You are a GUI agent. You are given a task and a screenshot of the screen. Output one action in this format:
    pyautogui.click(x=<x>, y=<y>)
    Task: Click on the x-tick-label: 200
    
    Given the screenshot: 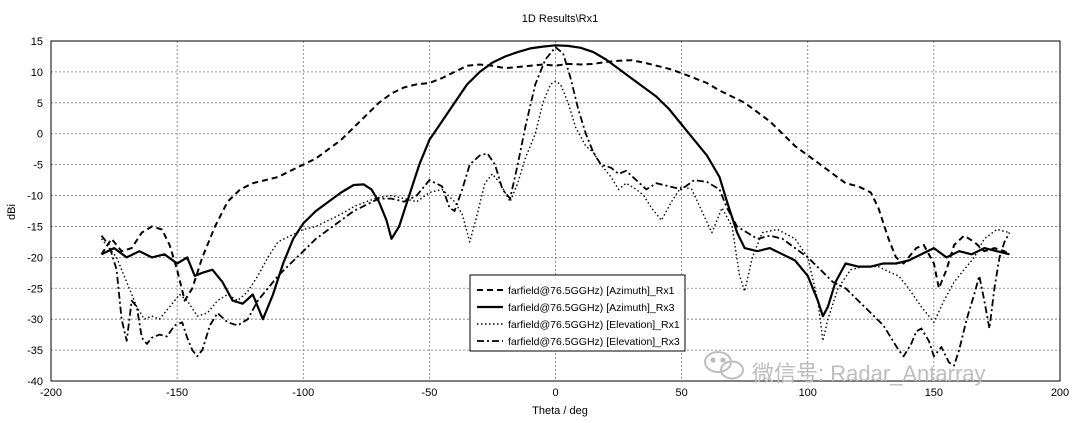 What is the action you would take?
    pyautogui.click(x=1060, y=393)
    